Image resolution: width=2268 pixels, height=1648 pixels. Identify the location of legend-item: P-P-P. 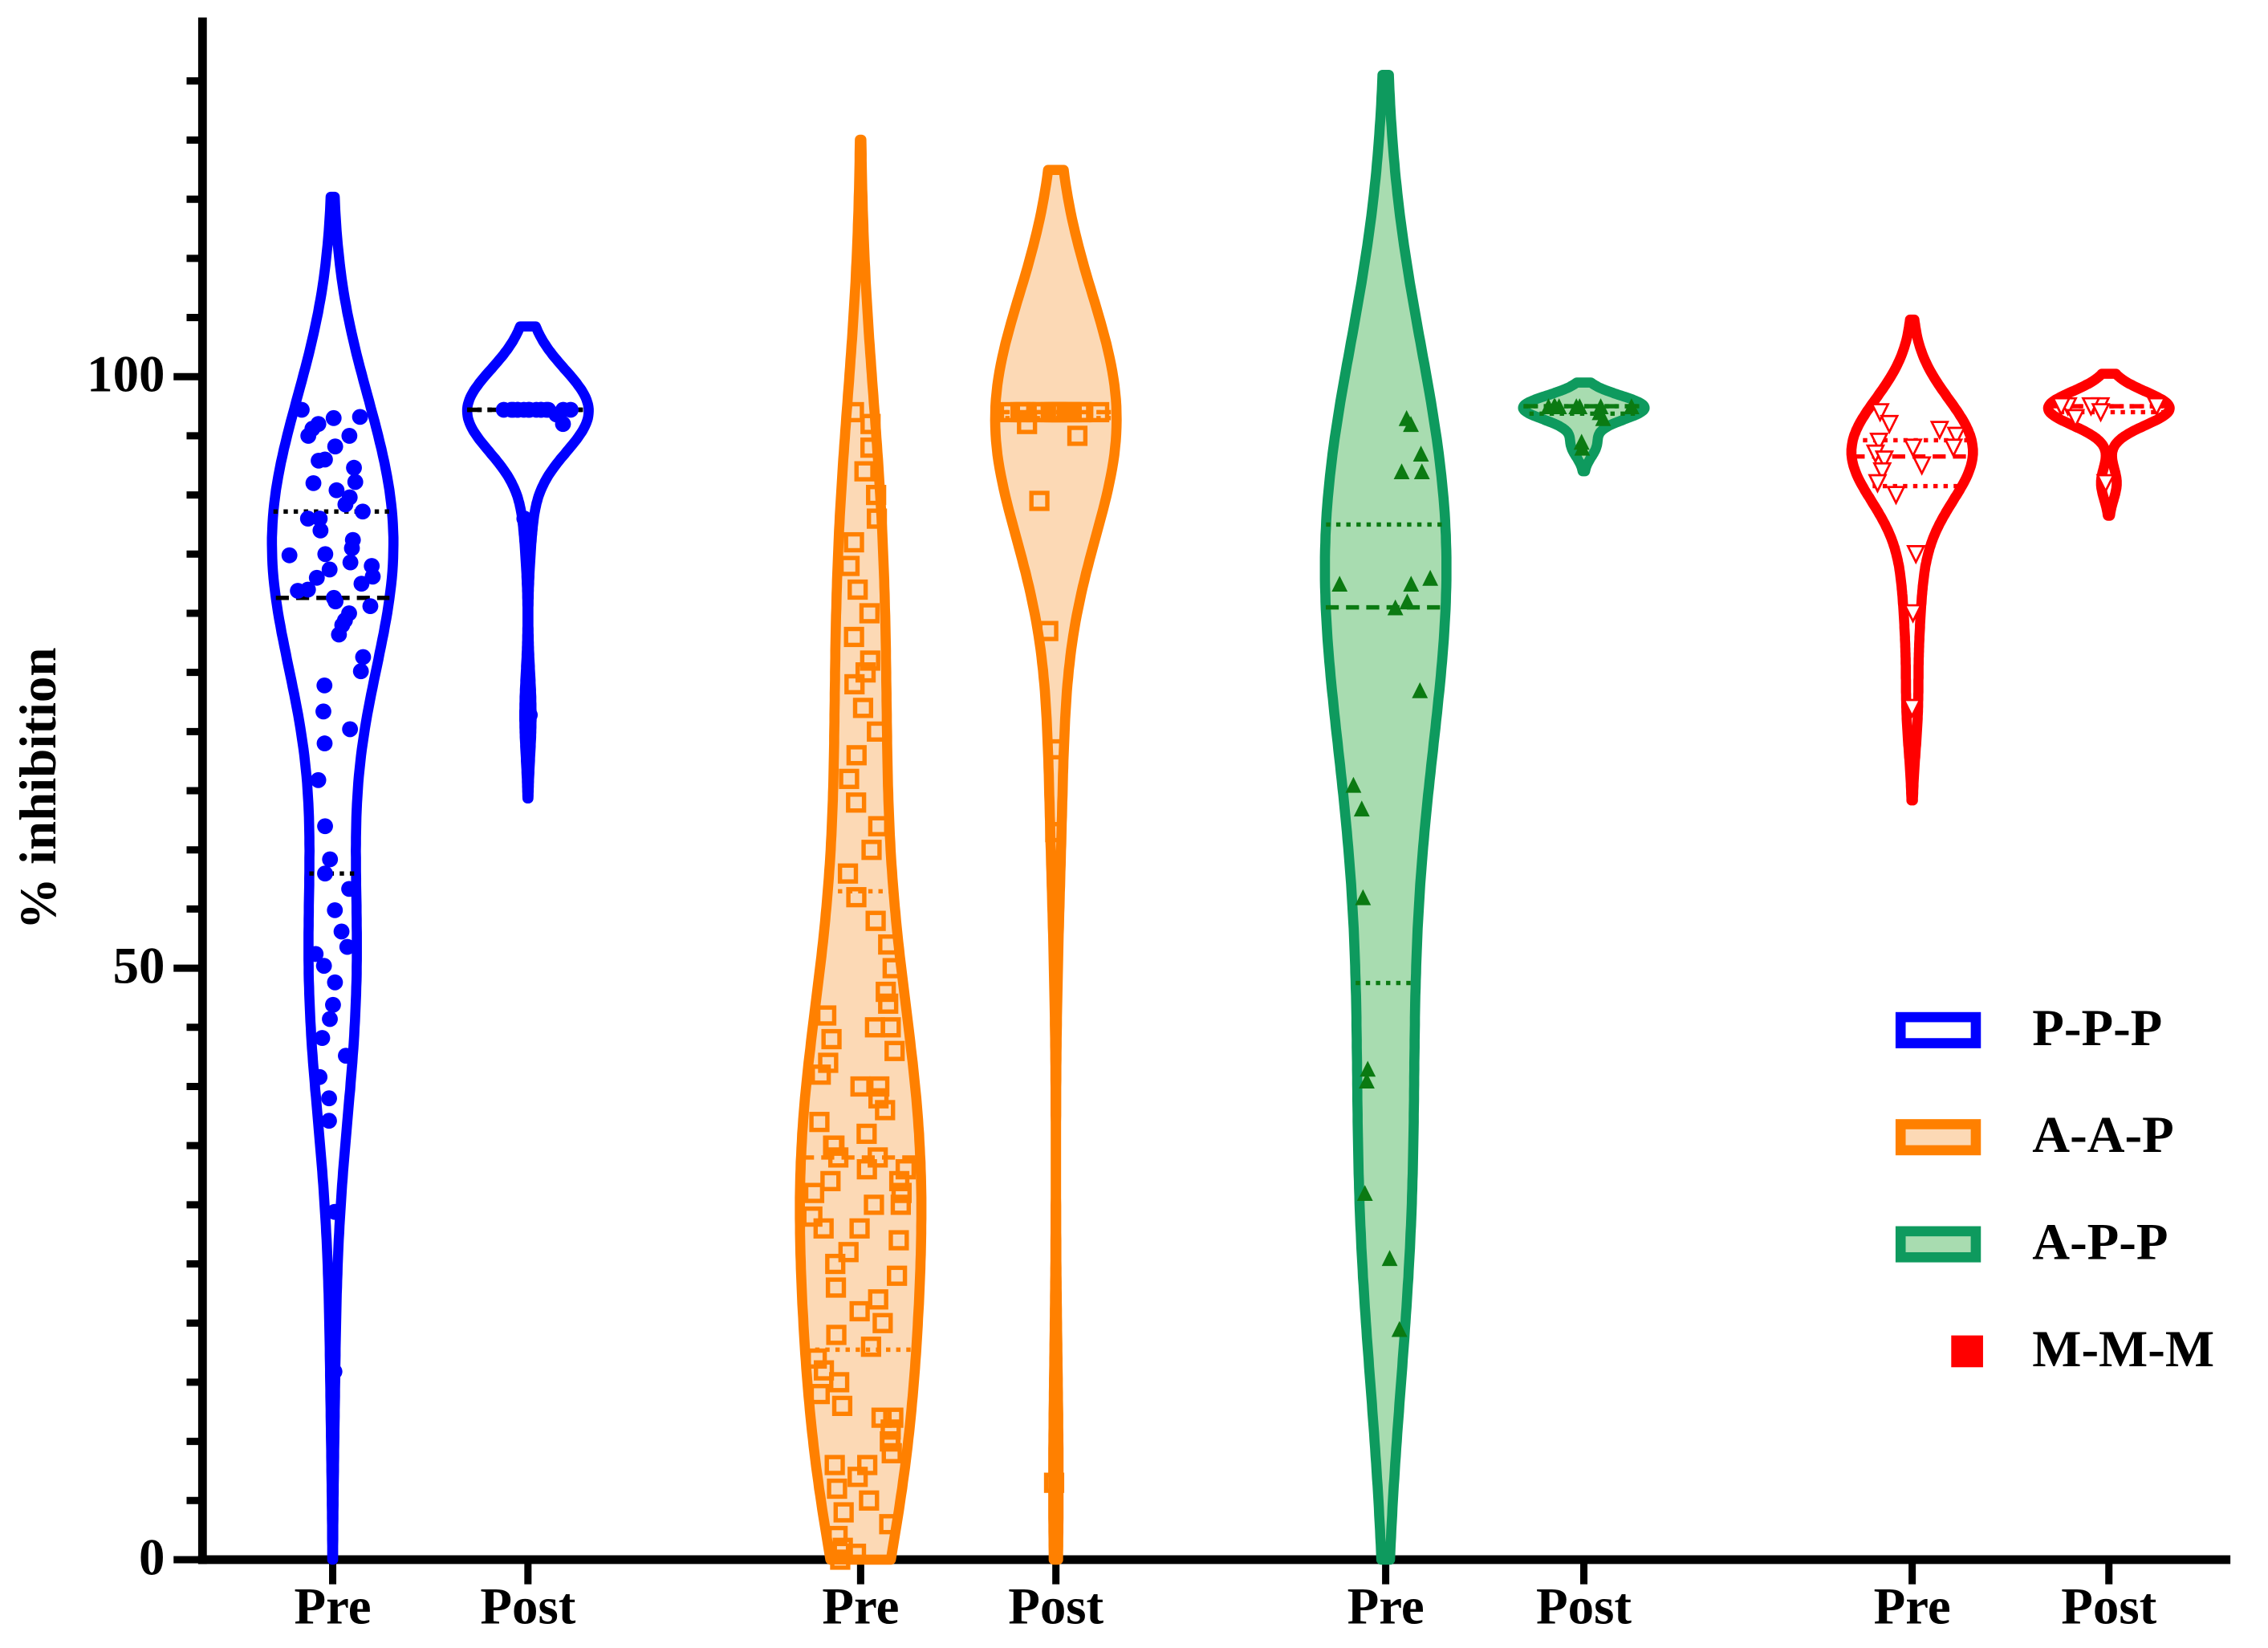
(2028, 1028).